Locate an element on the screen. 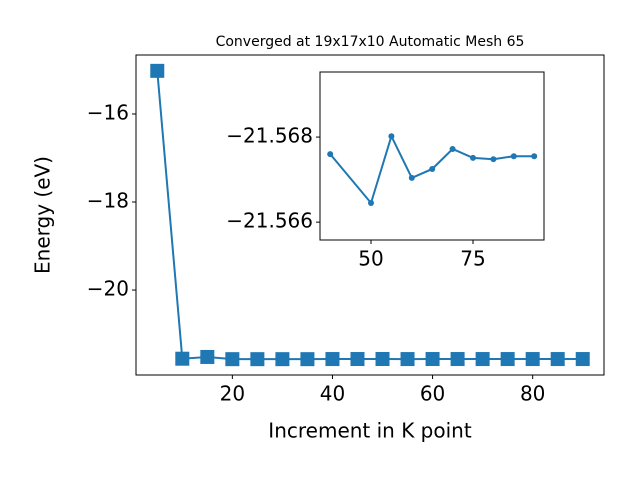 The width and height of the screenshot is (640, 480). series-line is located at coordinates (432, 169).